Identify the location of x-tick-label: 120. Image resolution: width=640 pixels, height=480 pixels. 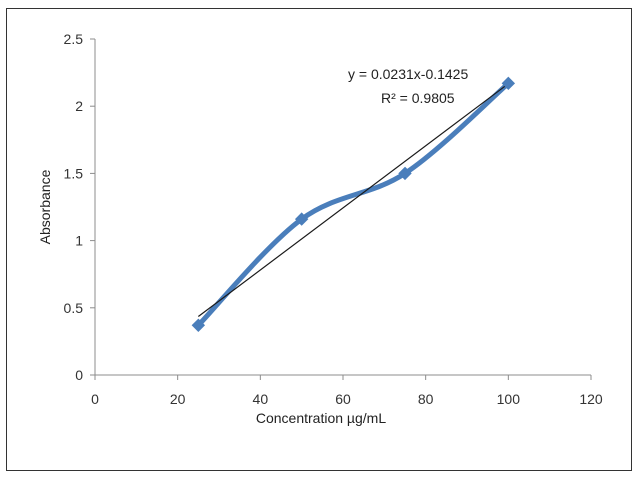
(591, 399).